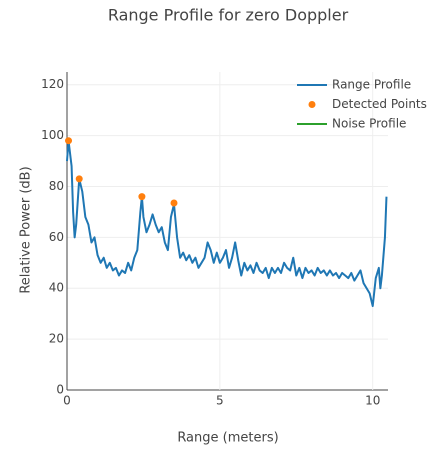 This screenshot has height=475, width=440. What do you see at coordinates (371, 85) in the screenshot?
I see `legend-label: Range Profile` at bounding box center [371, 85].